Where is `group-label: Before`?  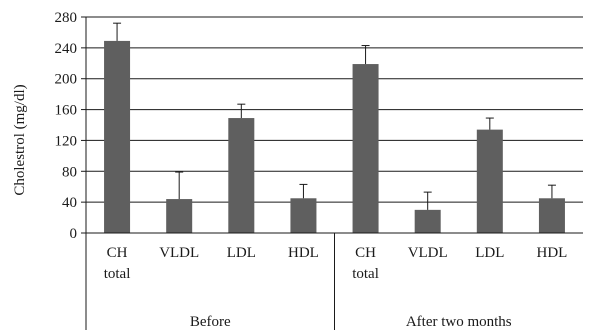 group-label: Before is located at coordinates (210, 322).